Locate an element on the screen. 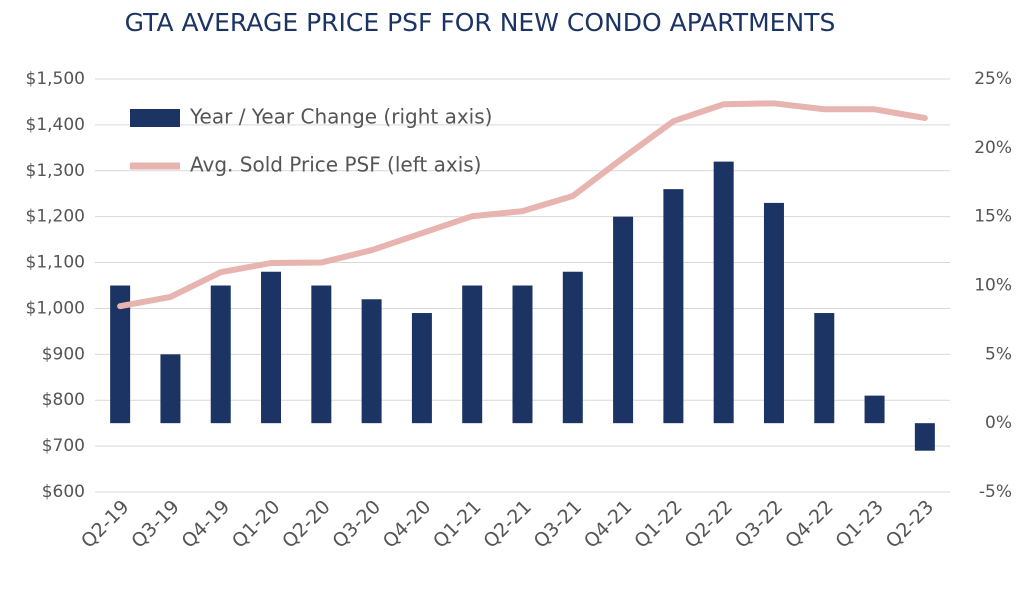 This screenshot has height=591, width=1024. y-tick-label: $1,000 is located at coordinates (55, 308).